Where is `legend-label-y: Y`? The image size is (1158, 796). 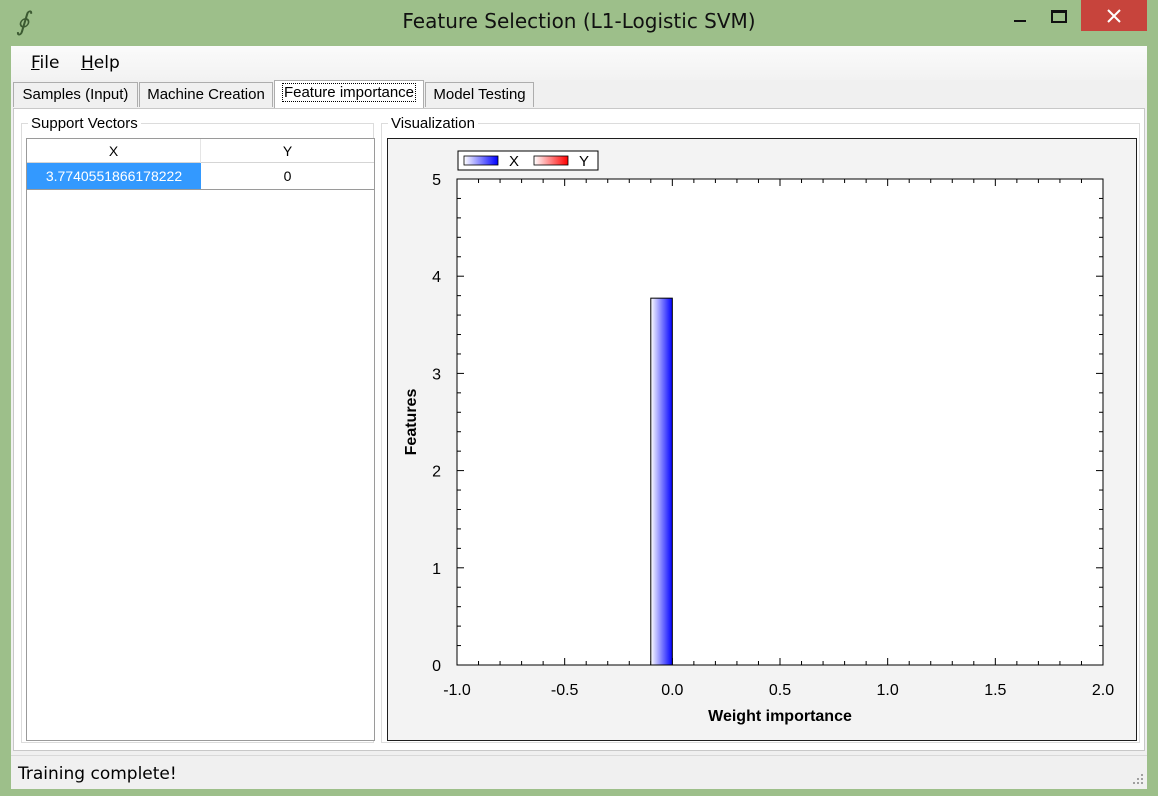 legend-label-y: Y is located at coordinates (584, 161).